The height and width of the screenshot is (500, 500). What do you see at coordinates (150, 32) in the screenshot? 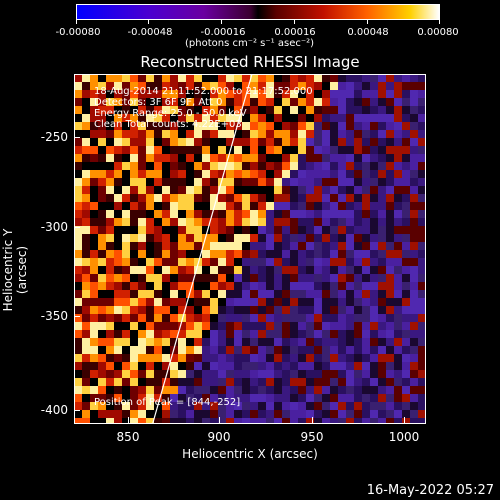
I see `colorbar-tick-label: -0.00048` at bounding box center [150, 32].